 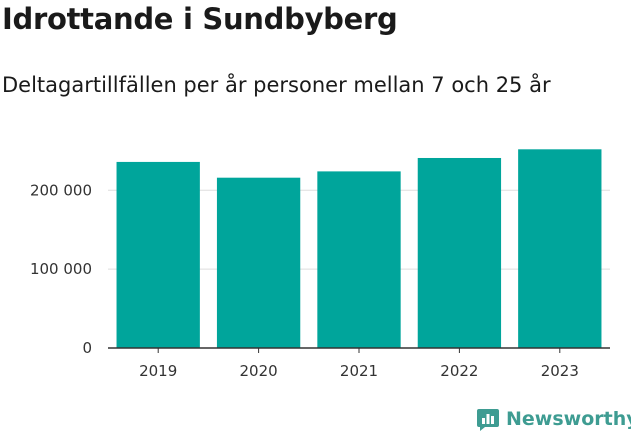 I want to click on chart-title: Idrottande i Sundbyberg, so click(x=200, y=19).